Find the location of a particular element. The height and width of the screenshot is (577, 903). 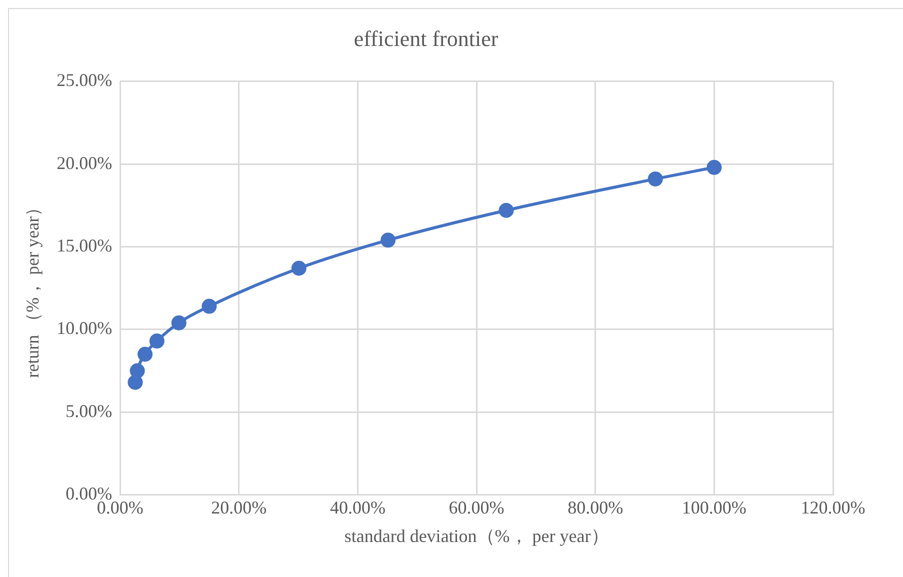

x-tick-label: 60.00% is located at coordinates (476, 507).